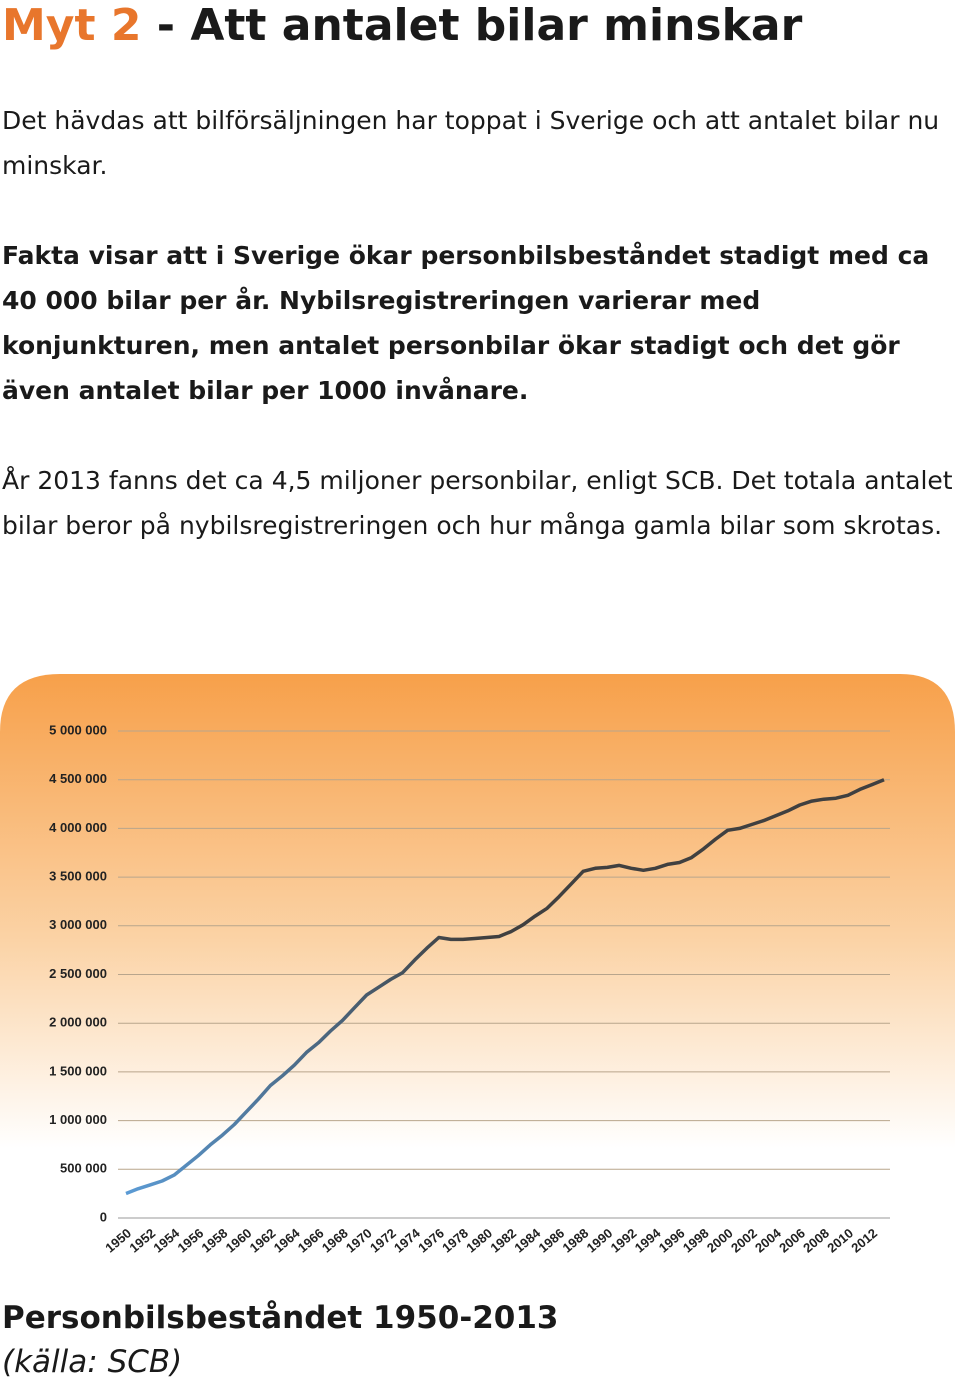  What do you see at coordinates (78, 1070) in the screenshot?
I see `y-tick-label: 1 500 000` at bounding box center [78, 1070].